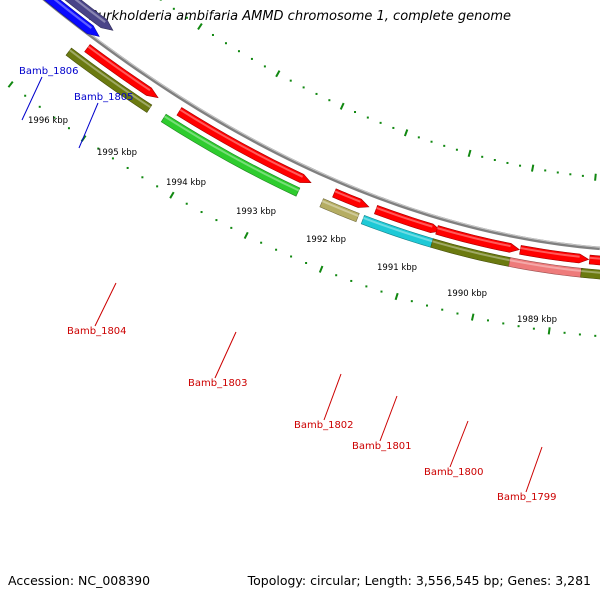  Describe the element at coordinates (467, 294) in the screenshot. I see `scale-label: 1990 kbp` at that location.